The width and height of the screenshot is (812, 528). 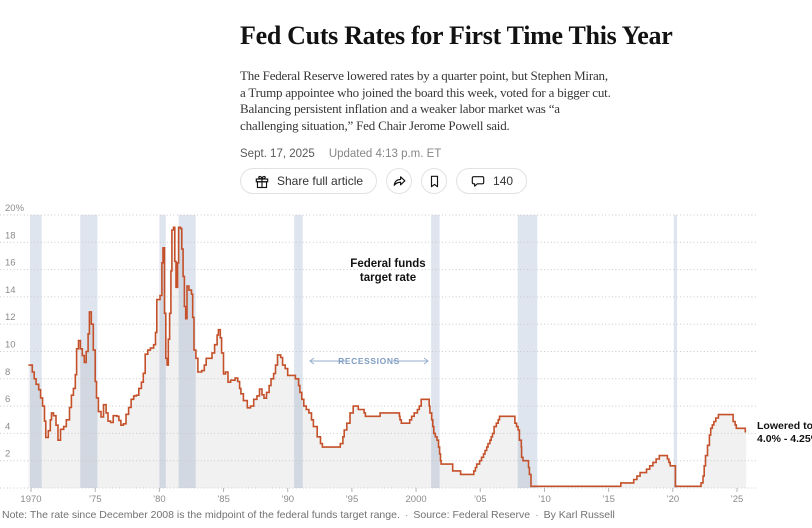 What do you see at coordinates (7, 372) in the screenshot?
I see `y-axis-label: 8` at bounding box center [7, 372].